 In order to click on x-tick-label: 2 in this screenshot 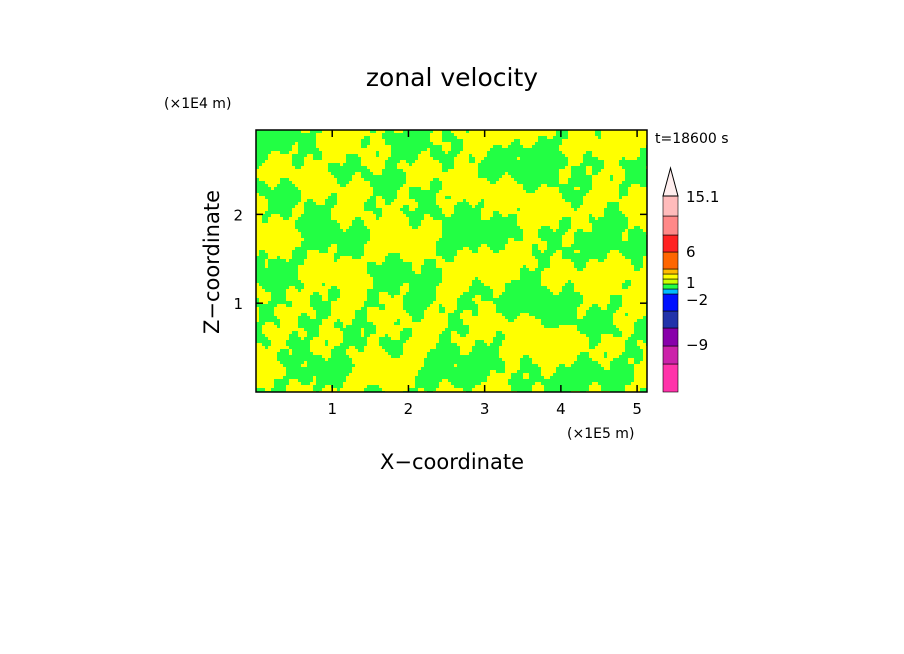, I will do `click(409, 409)`.